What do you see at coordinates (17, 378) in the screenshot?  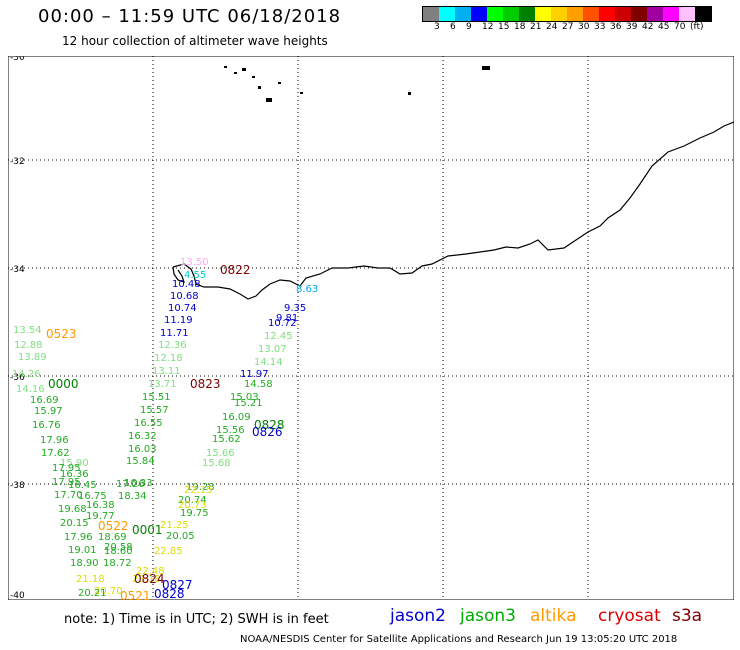 I see `latitude-tick-label: -36` at bounding box center [17, 378].